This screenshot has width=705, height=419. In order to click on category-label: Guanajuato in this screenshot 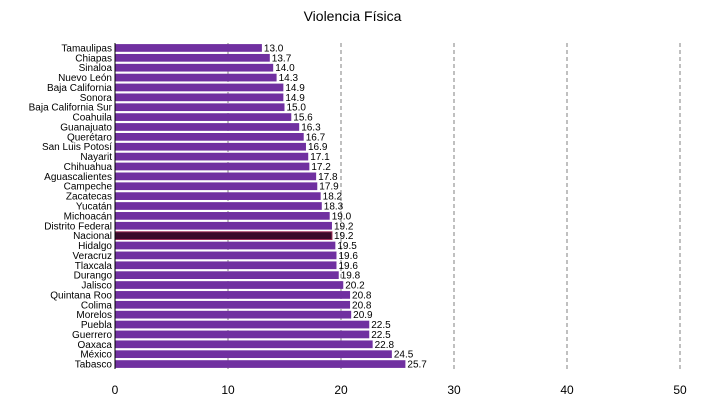, I will do `click(86, 127)`.